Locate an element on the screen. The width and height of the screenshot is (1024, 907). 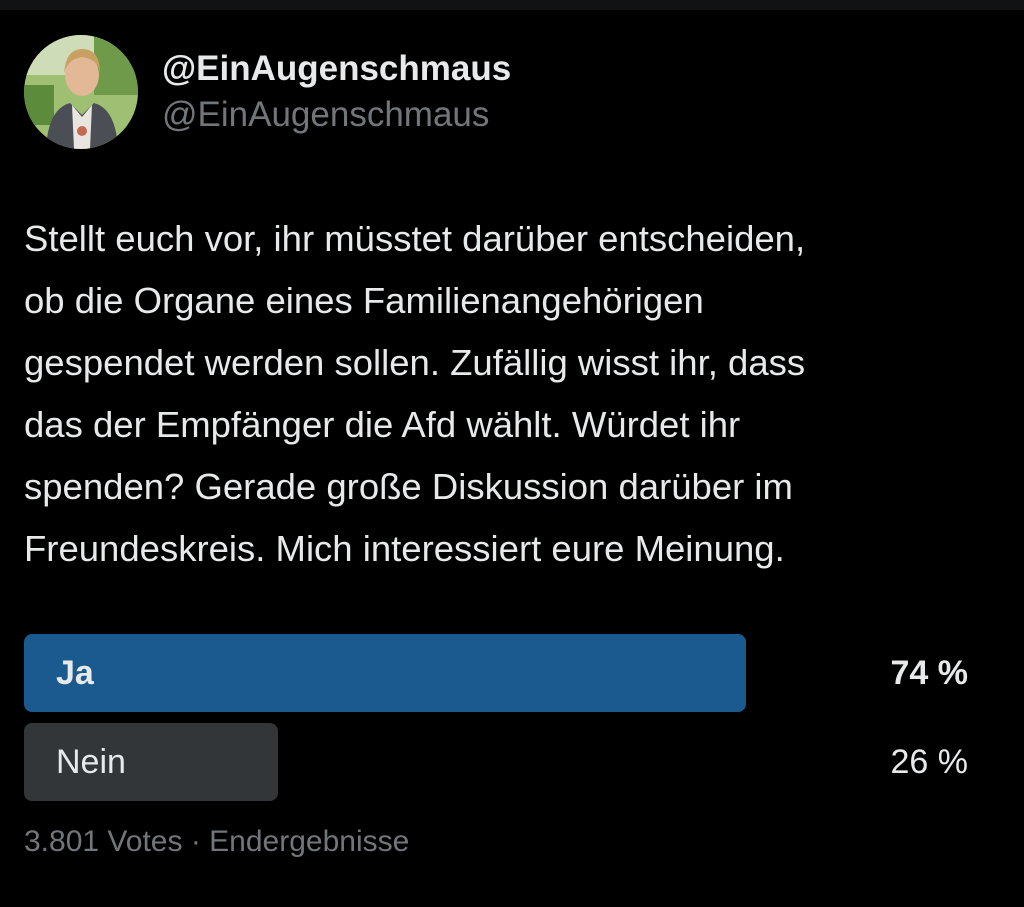
tweet-header: @EinAugenschmaus @EinAugenschmaus is located at coordinates (267, 92).